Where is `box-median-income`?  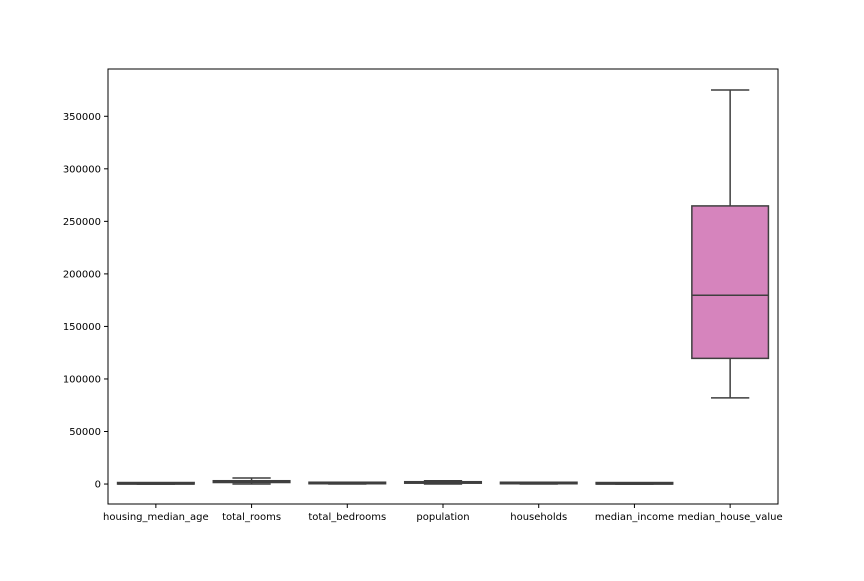 box-median-income is located at coordinates (634, 483).